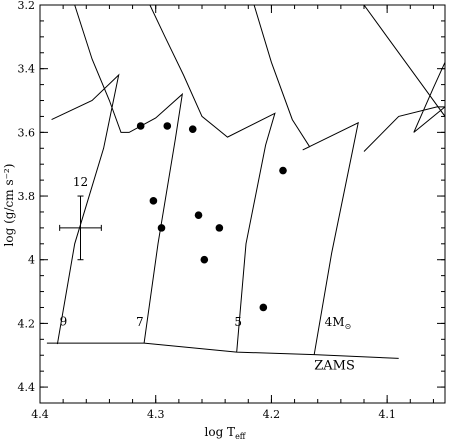 The height and width of the screenshot is (443, 450). I want to click on zams-label: ZAMS, so click(334, 366).